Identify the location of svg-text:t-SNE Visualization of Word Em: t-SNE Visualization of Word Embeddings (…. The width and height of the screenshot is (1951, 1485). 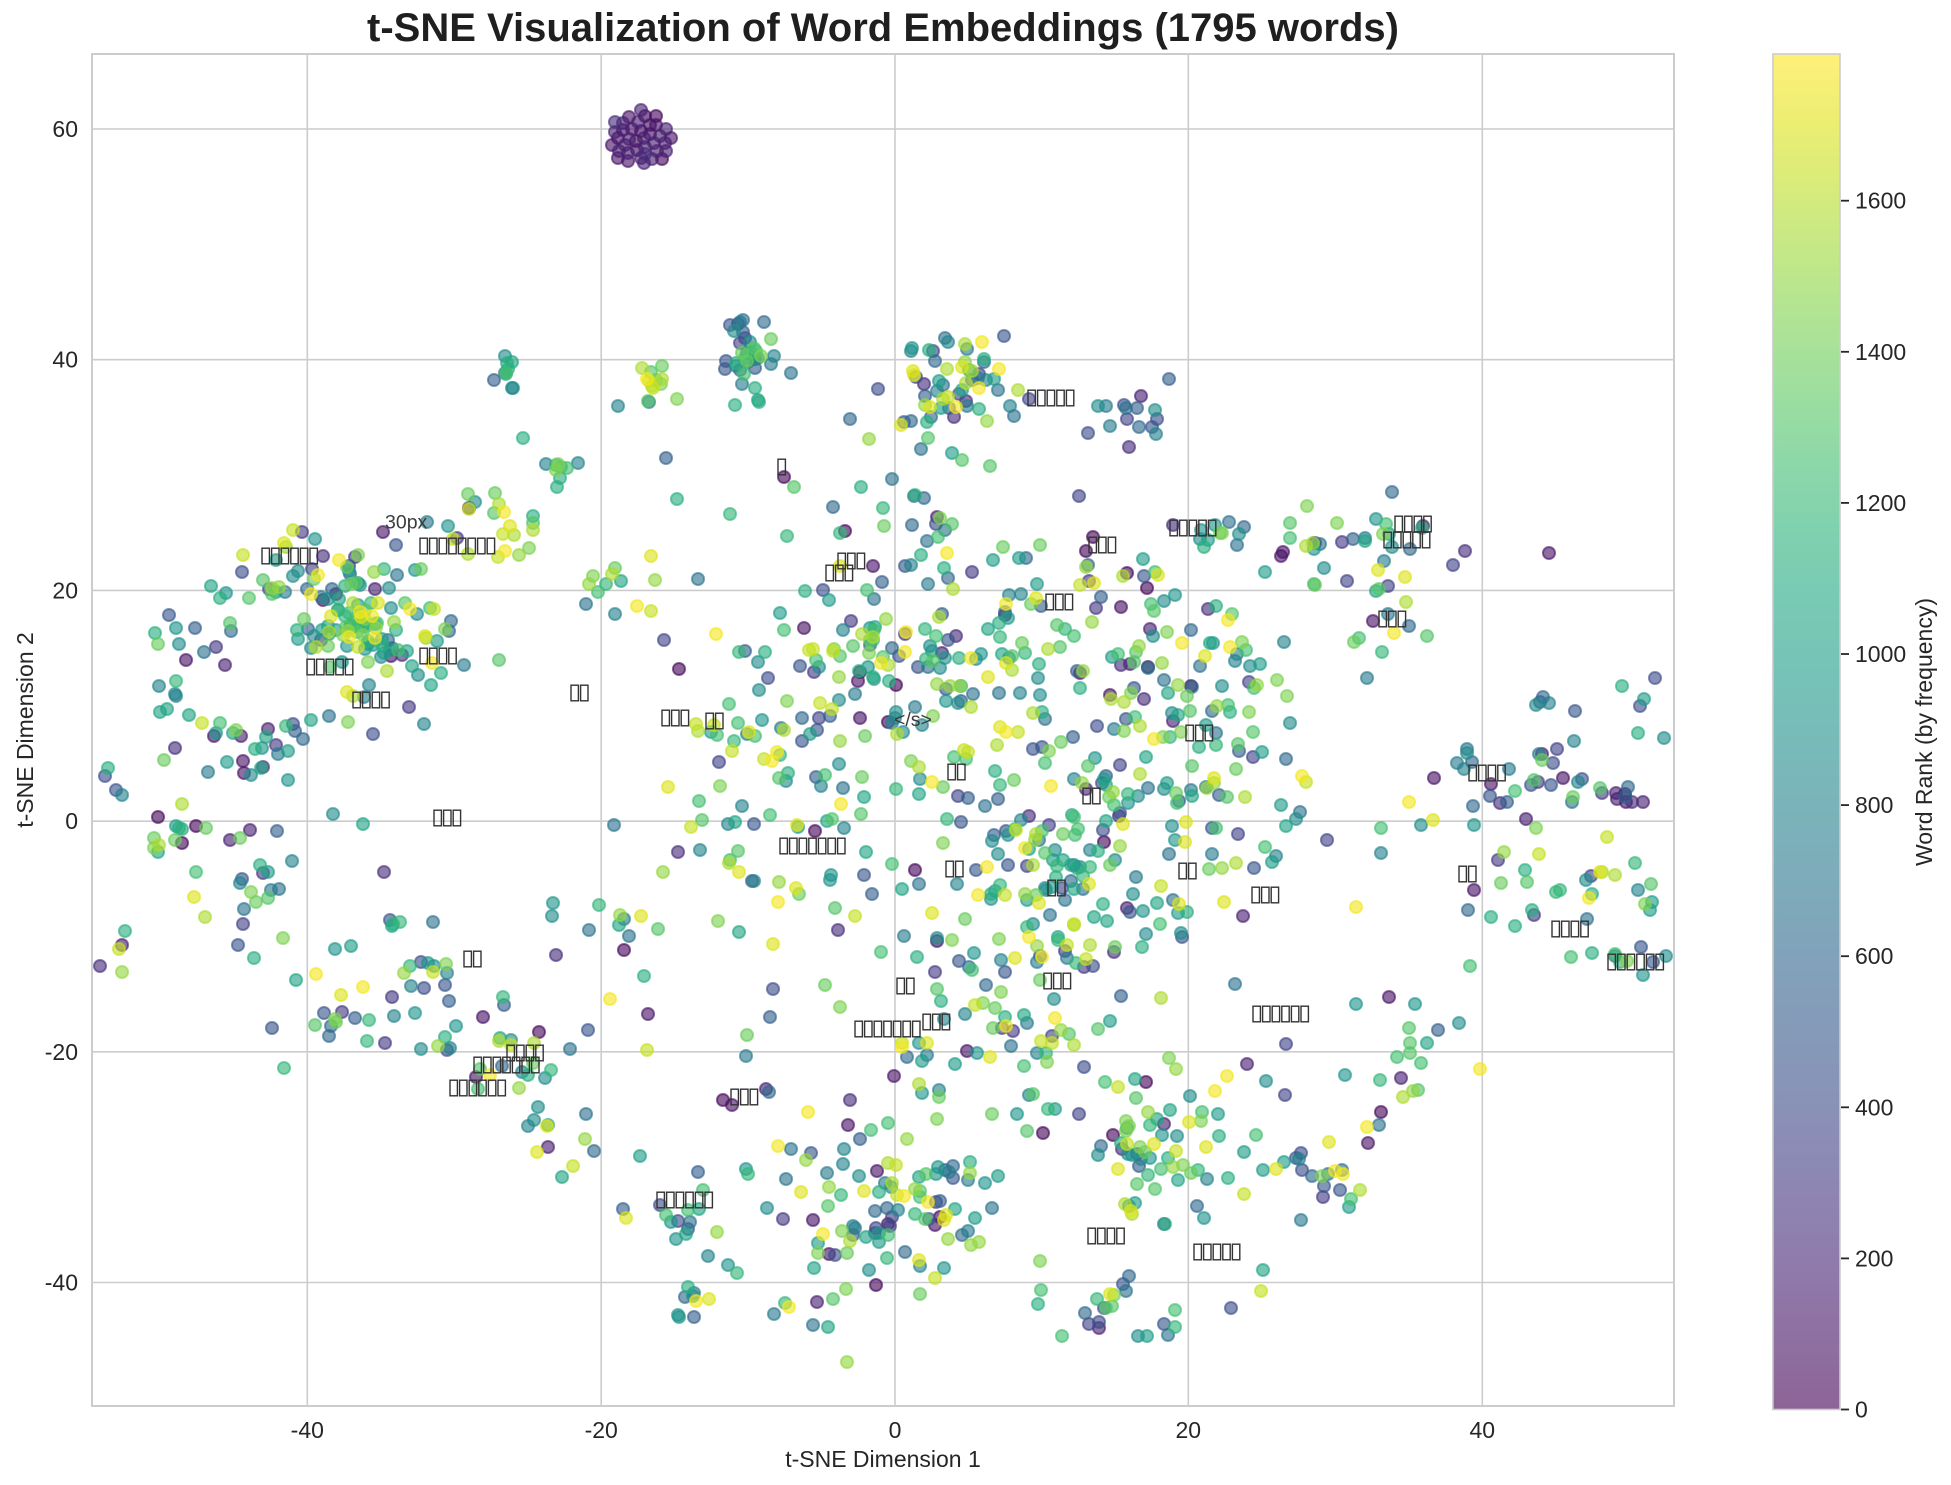
(883, 28).